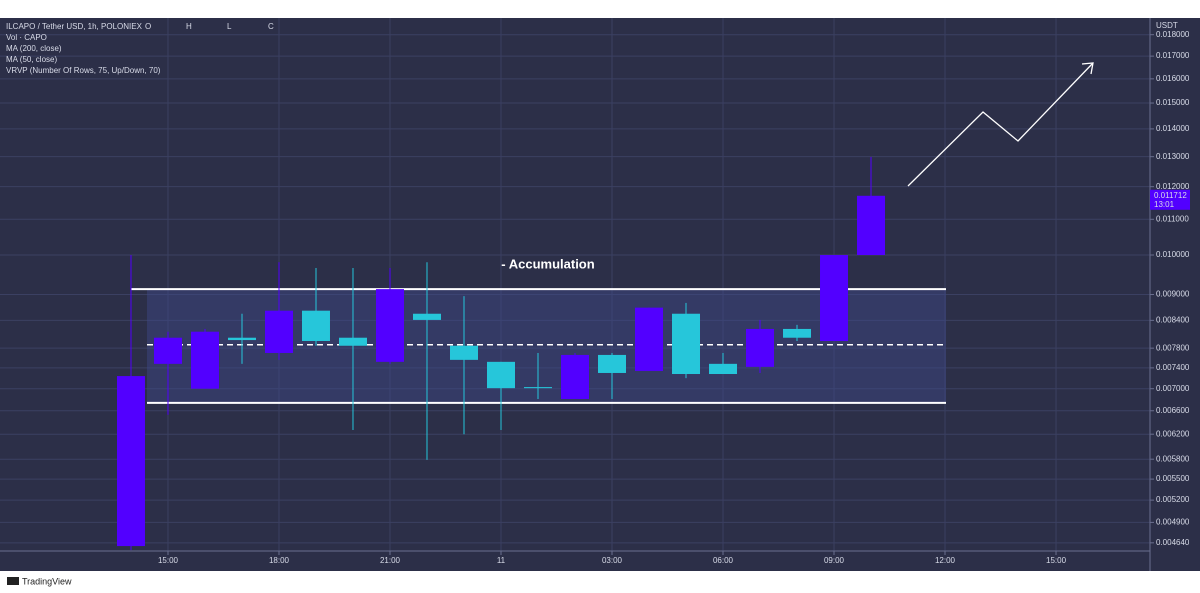 The image size is (1200, 593). I want to click on indicator-label: Vol · CAPO, so click(26, 37).